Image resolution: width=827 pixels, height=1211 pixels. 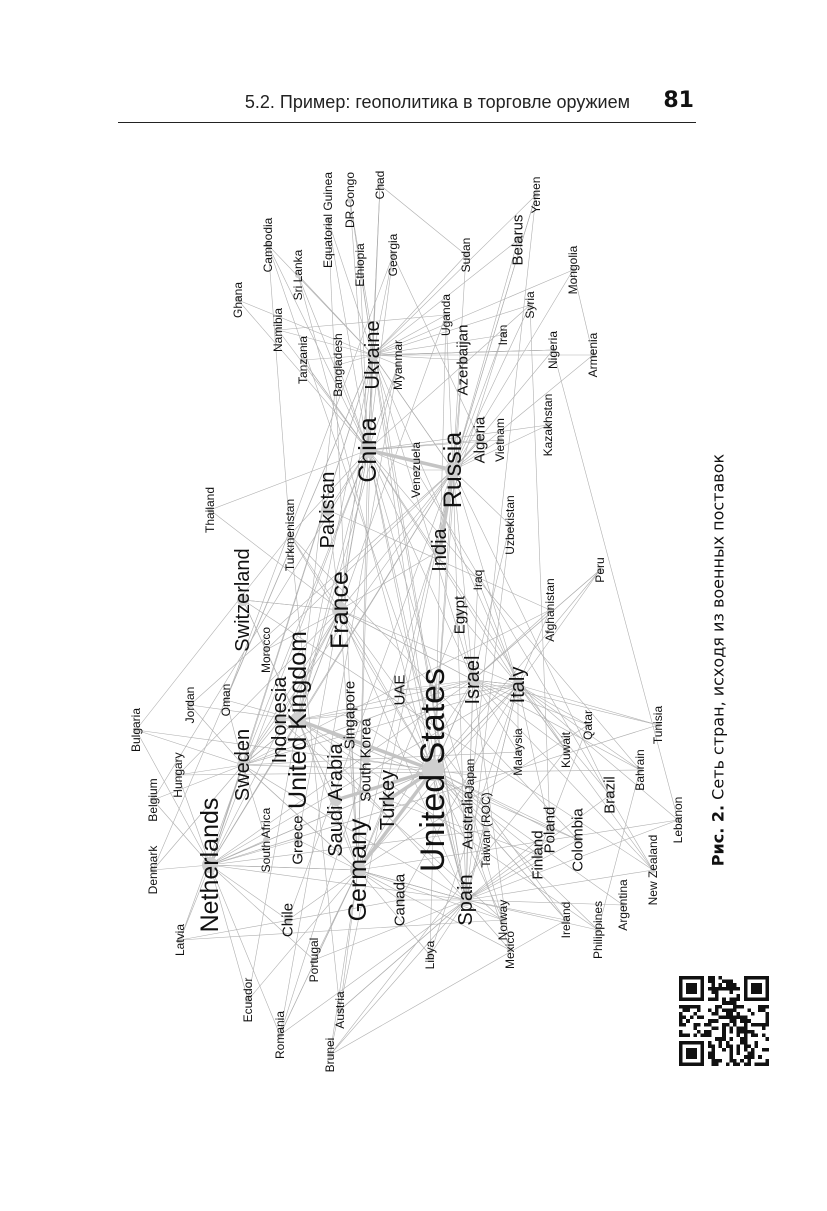 What do you see at coordinates (350, 715) in the screenshot?
I see `network-node-sg` at bounding box center [350, 715].